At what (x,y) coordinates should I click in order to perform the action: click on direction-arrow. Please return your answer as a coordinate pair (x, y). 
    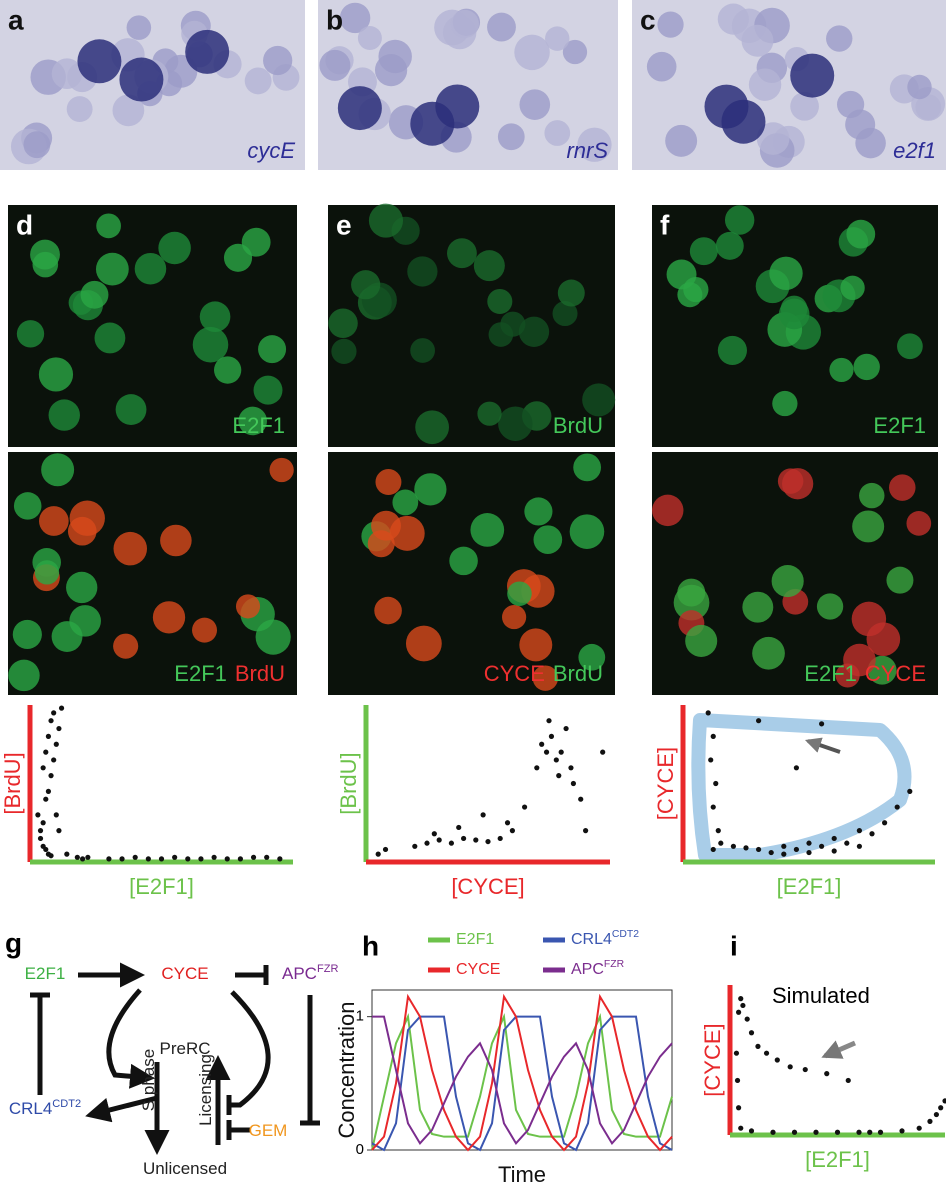
    Looking at the image, I should click on (838, 1049).